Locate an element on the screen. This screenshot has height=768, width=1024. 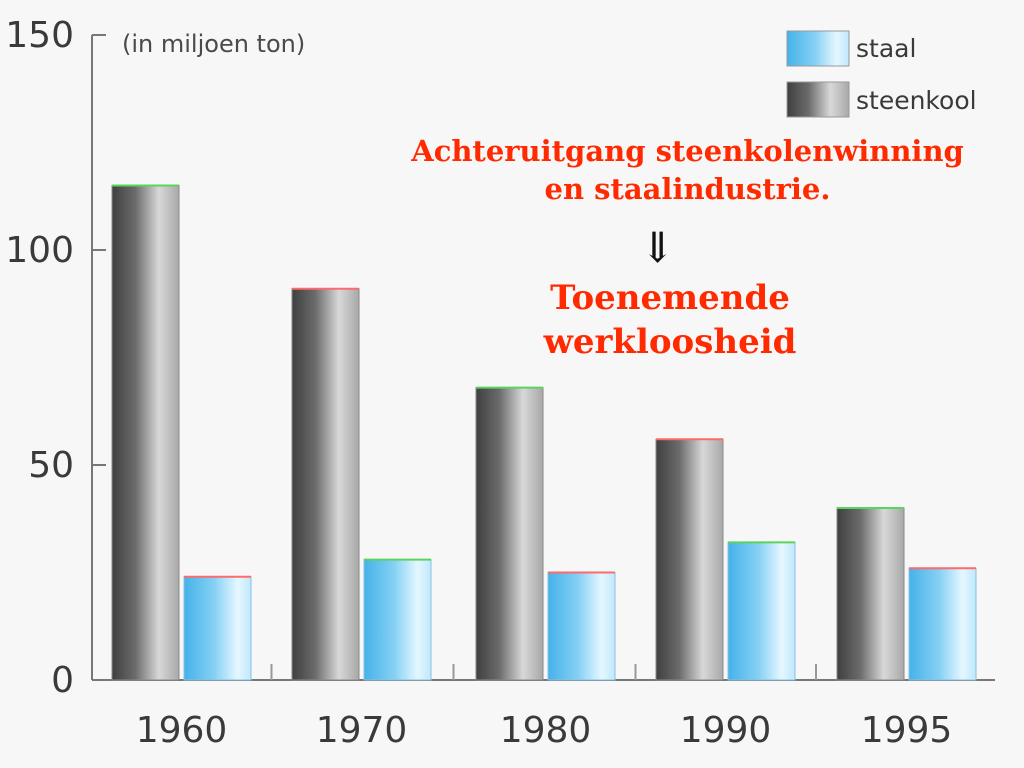
unit-label: (in miljoen ton) is located at coordinates (213, 44).